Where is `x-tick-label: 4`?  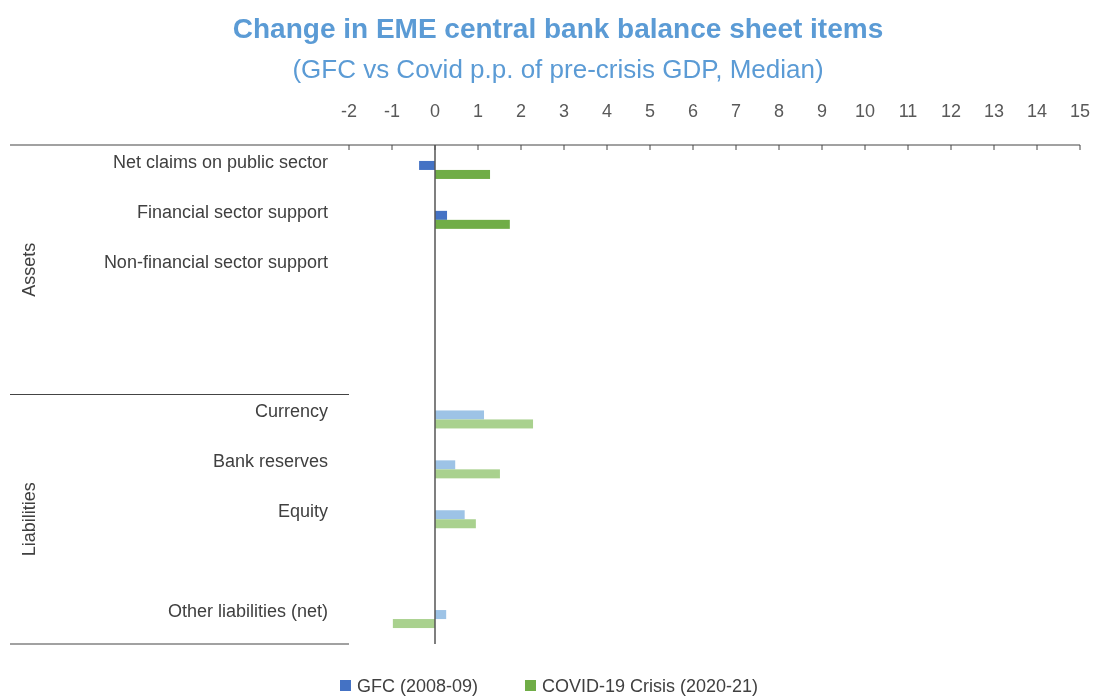 x-tick-label: 4 is located at coordinates (607, 111).